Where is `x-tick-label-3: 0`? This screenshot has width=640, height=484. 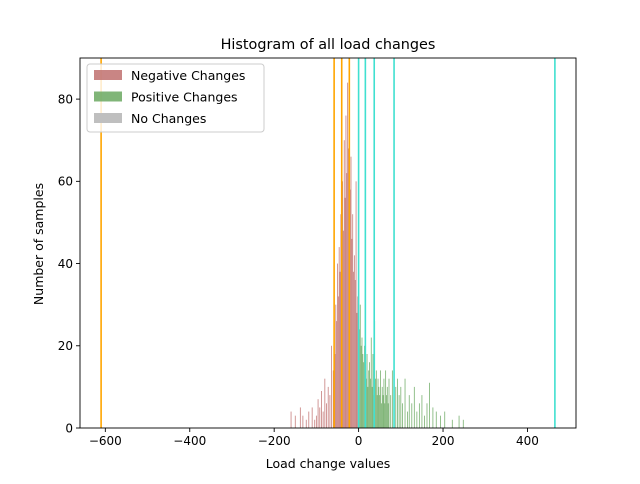
x-tick-label-3: 0 is located at coordinates (359, 441).